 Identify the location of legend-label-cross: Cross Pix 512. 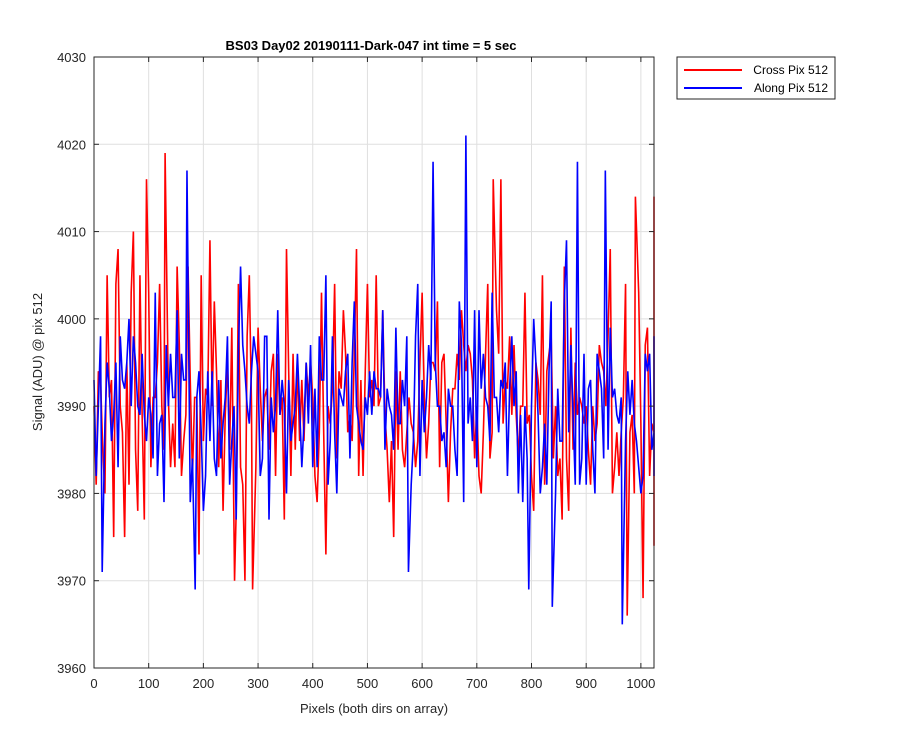
(790, 70).